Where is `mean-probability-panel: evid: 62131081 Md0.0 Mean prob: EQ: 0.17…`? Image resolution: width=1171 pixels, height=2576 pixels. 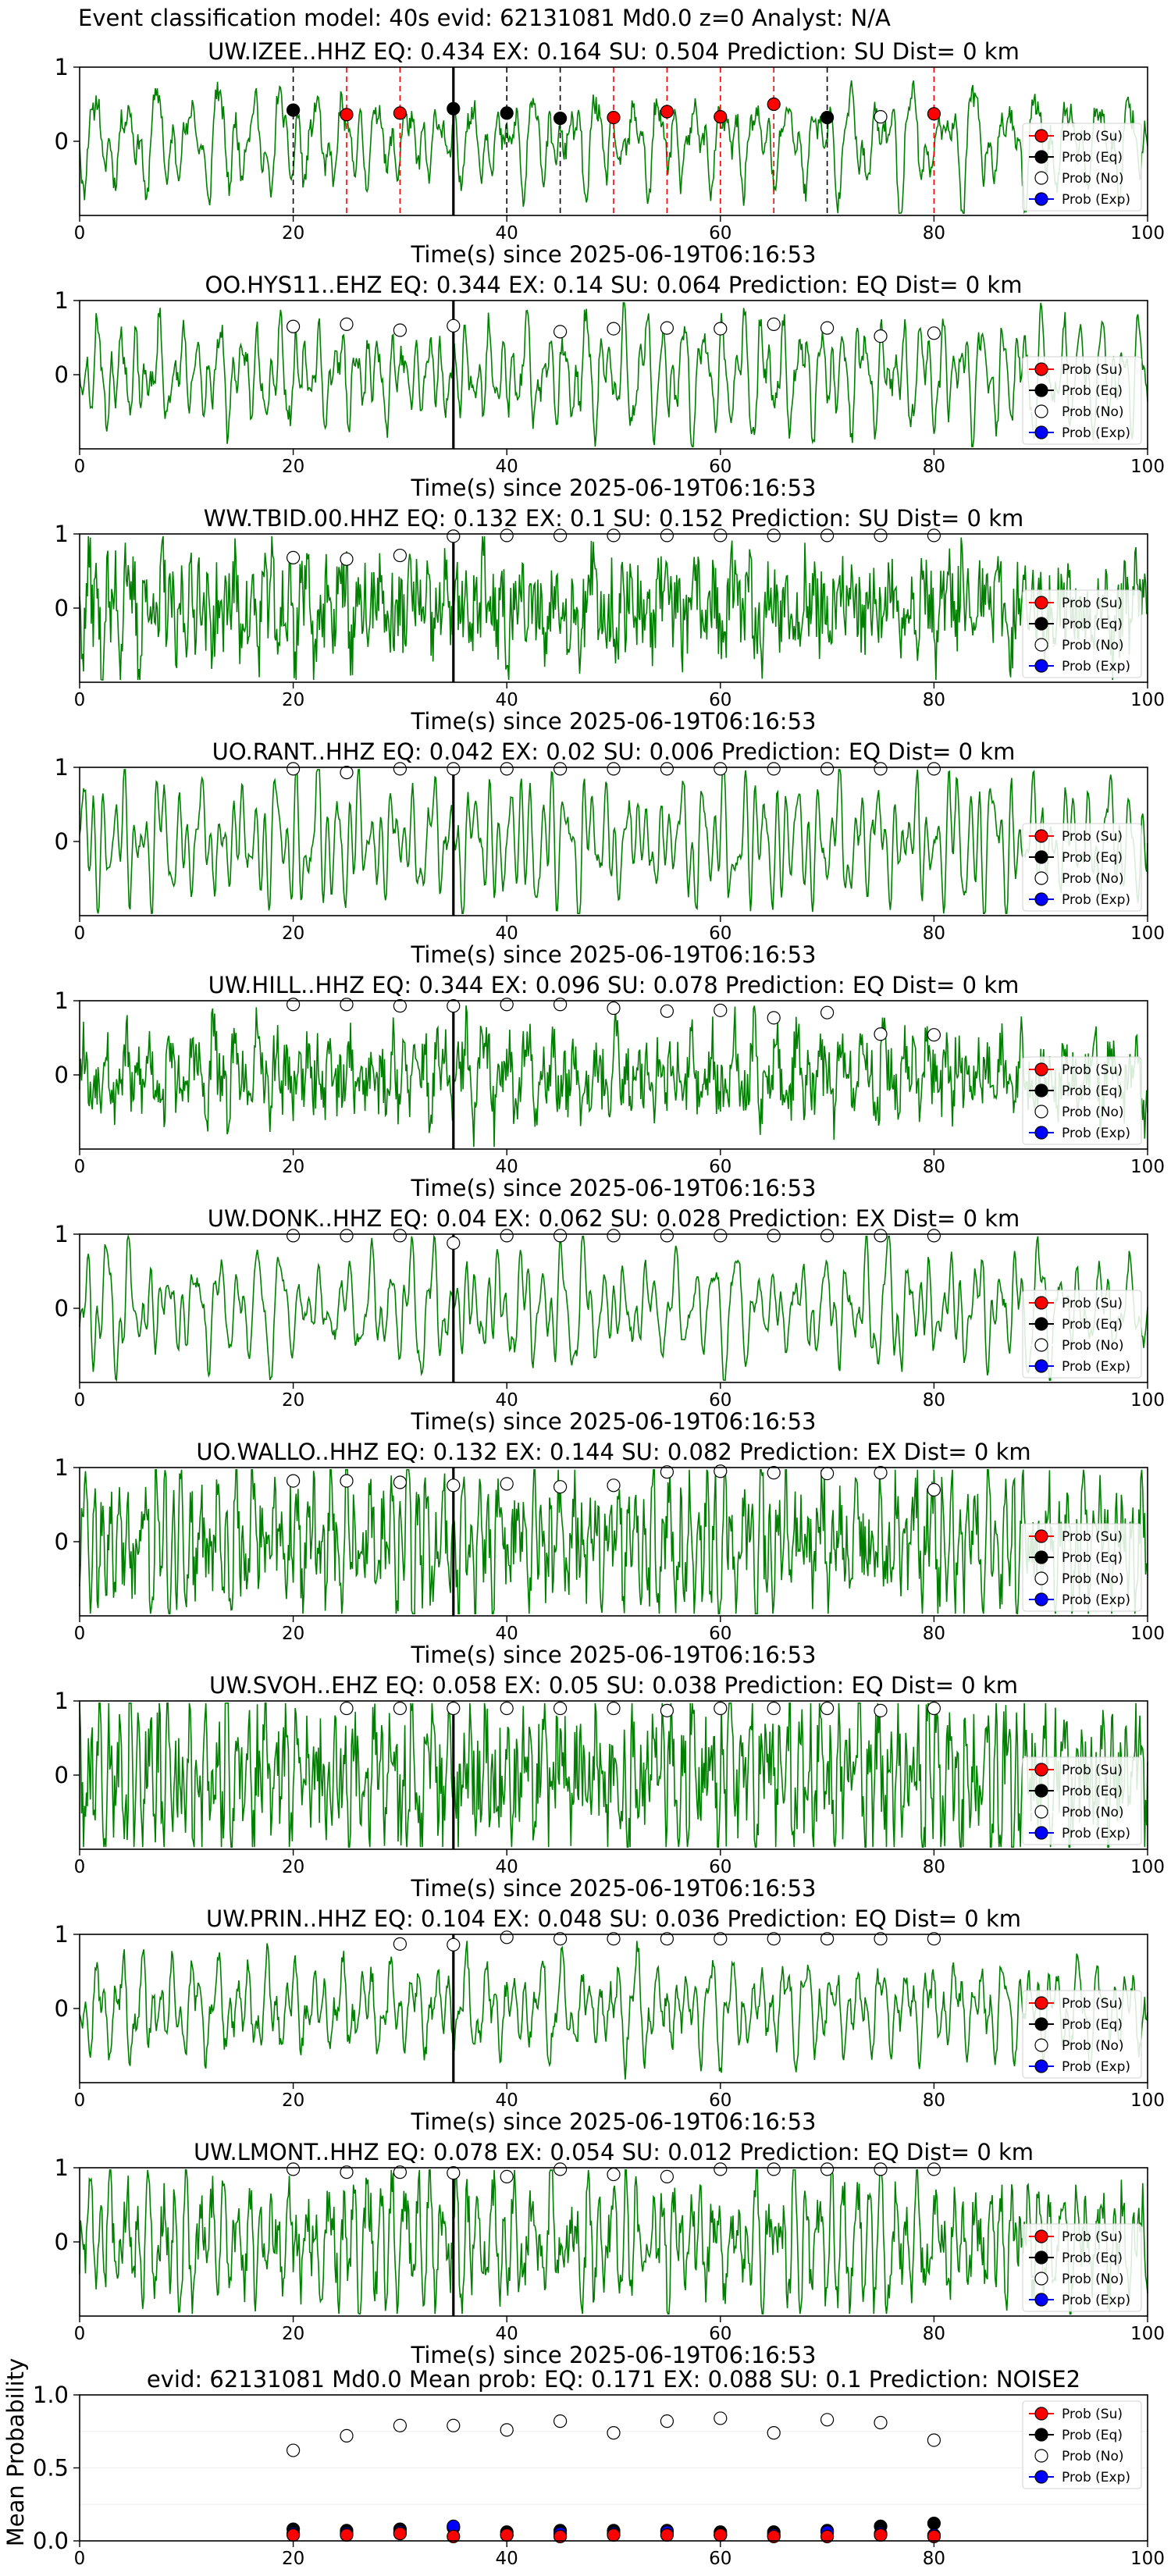 mean-probability-panel: evid: 62131081 Md0.0 Mean prob: EQ: 0.17… is located at coordinates (583, 2463).